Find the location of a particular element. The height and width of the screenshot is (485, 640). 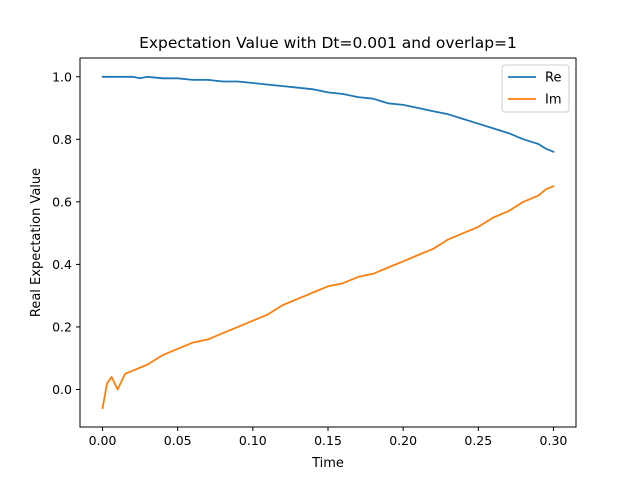

x-tick-label: 0.10 is located at coordinates (253, 440).